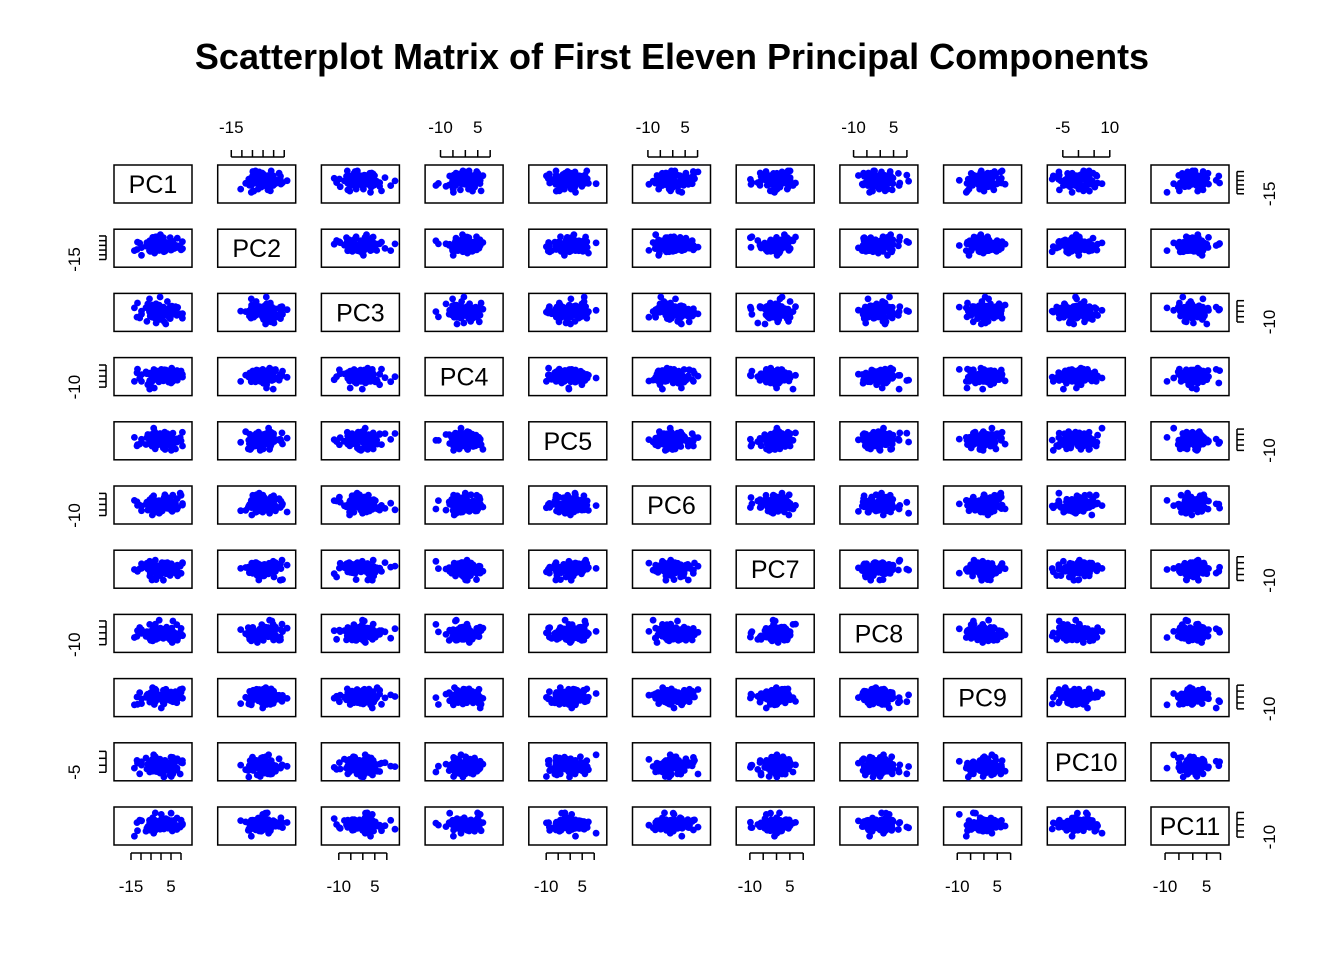  What do you see at coordinates (1198, 307) in the screenshot?
I see `point-r3-c11` at bounding box center [1198, 307].